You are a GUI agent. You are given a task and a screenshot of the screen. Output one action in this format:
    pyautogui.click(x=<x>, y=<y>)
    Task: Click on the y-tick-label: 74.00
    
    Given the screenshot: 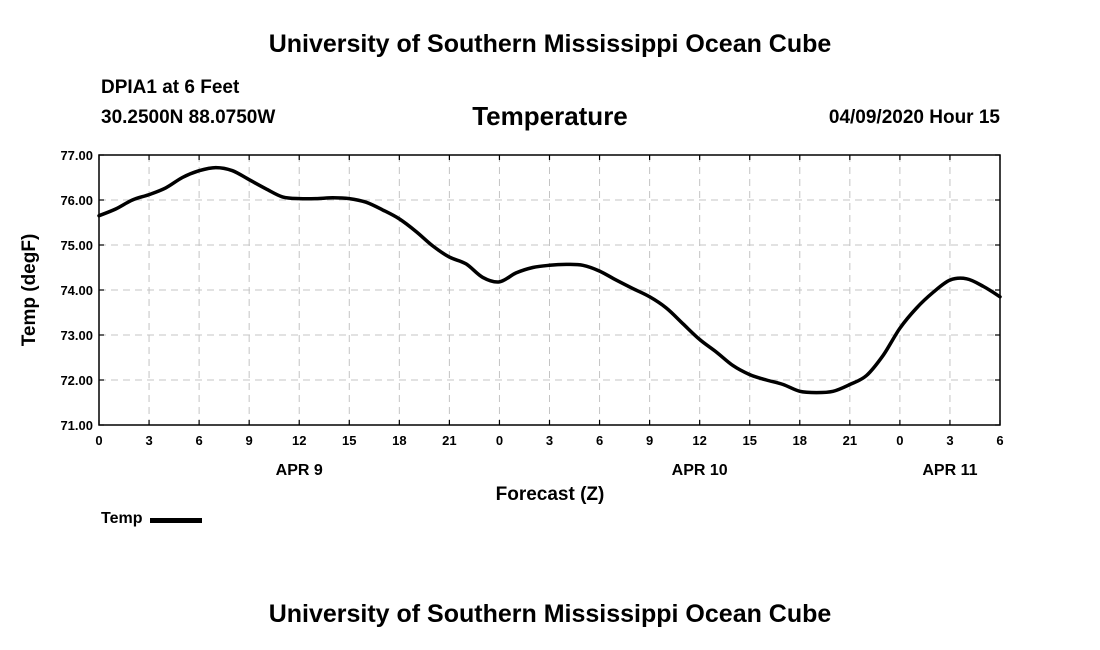 What is the action you would take?
    pyautogui.click(x=76, y=290)
    